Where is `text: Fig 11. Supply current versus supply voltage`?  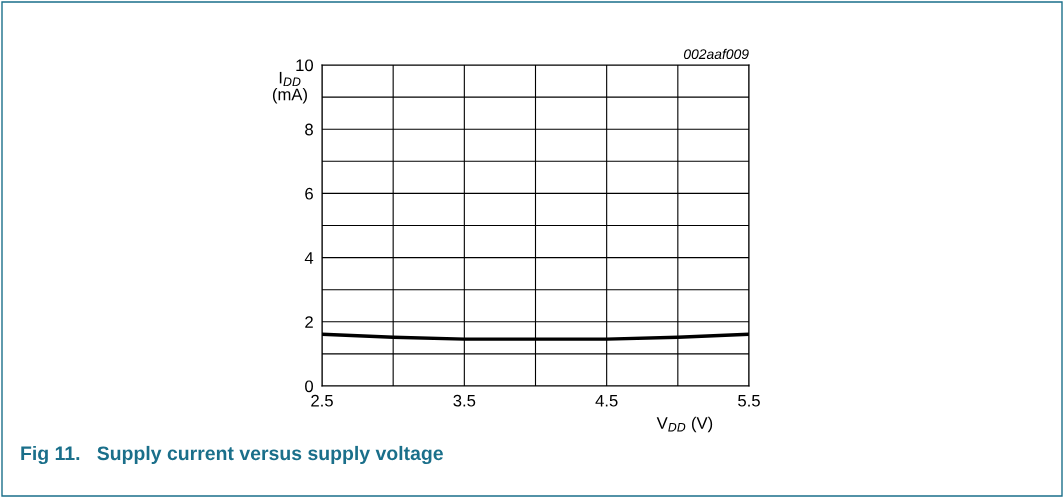
text: Fig 11. Supply current versus supply voltage is located at coordinates (232, 455).